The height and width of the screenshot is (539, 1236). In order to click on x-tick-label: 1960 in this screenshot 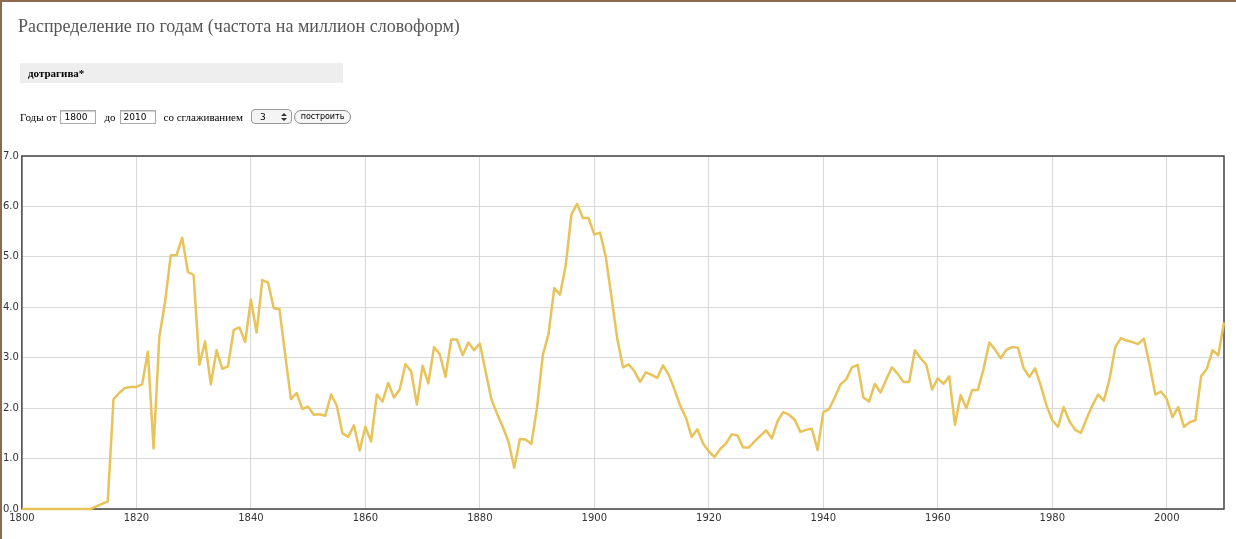, I will do `click(938, 517)`.